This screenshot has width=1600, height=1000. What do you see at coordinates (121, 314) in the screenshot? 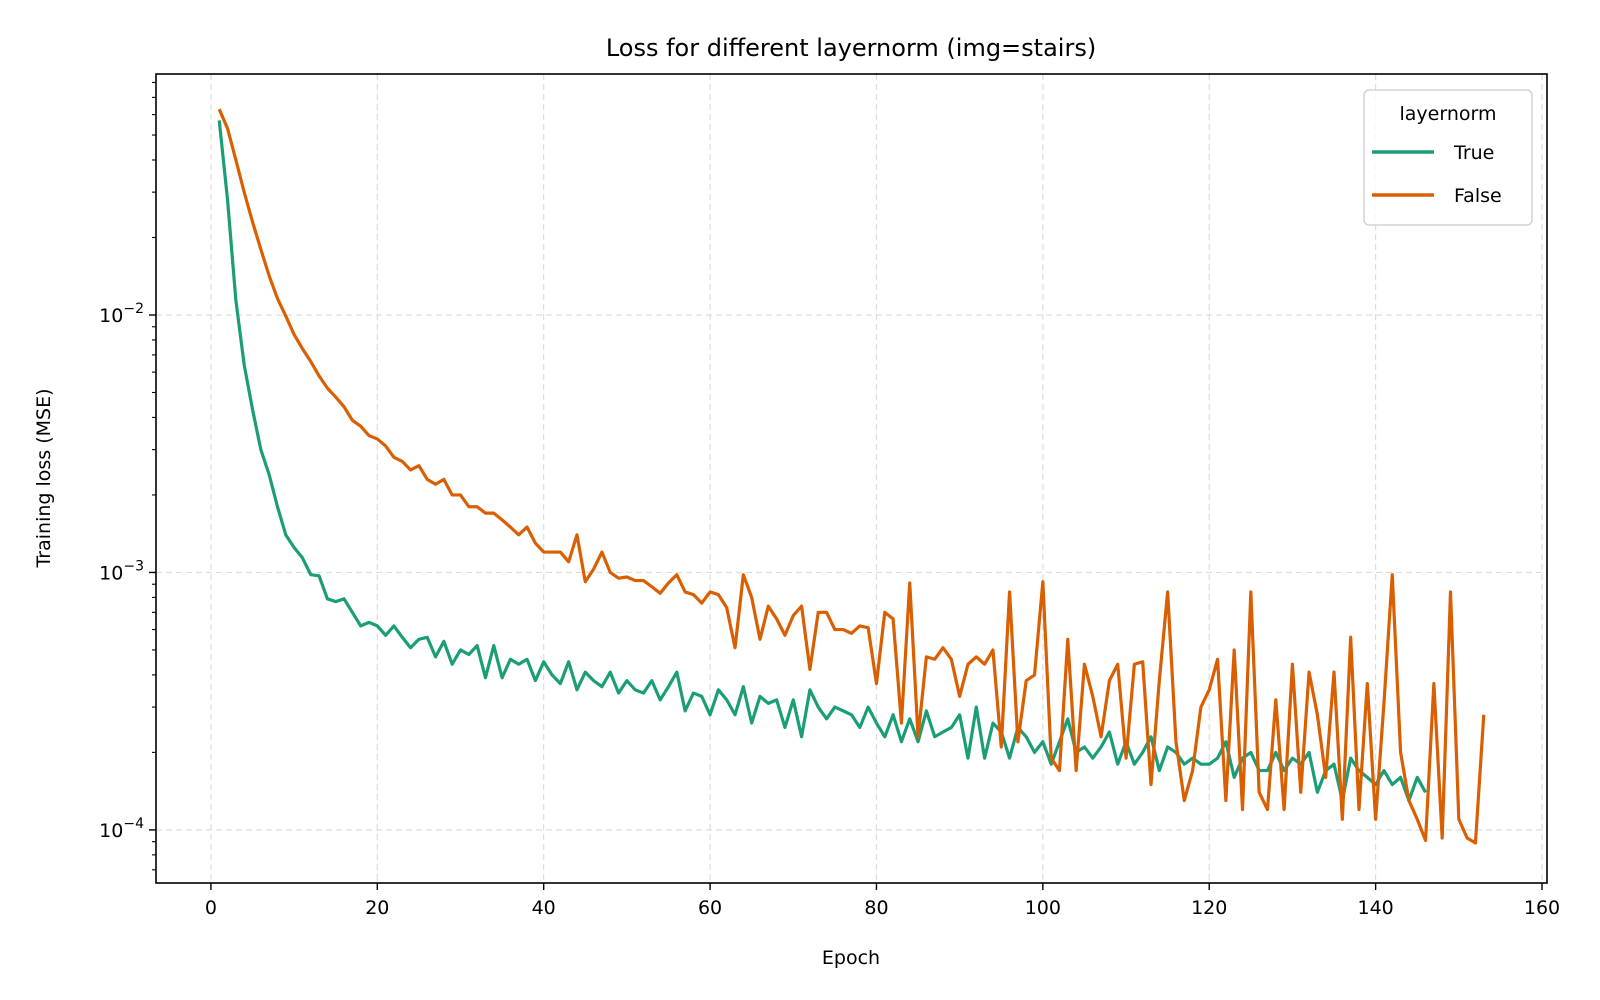
I see `y-tick-label: 10⁻²` at bounding box center [121, 314].